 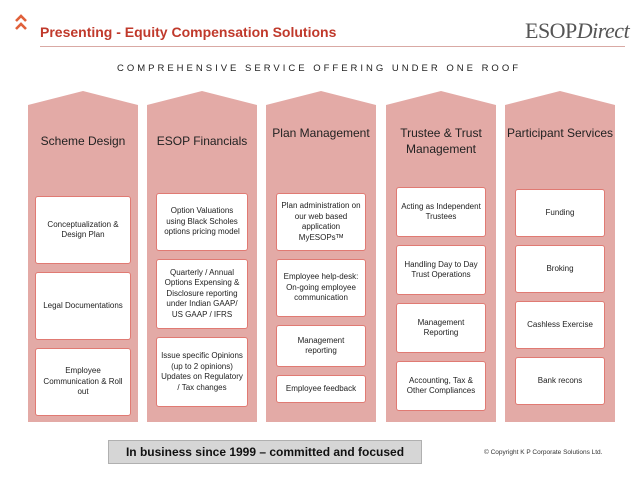 What do you see at coordinates (83, 306) in the screenshot?
I see `service-box: Legal Documentations` at bounding box center [83, 306].